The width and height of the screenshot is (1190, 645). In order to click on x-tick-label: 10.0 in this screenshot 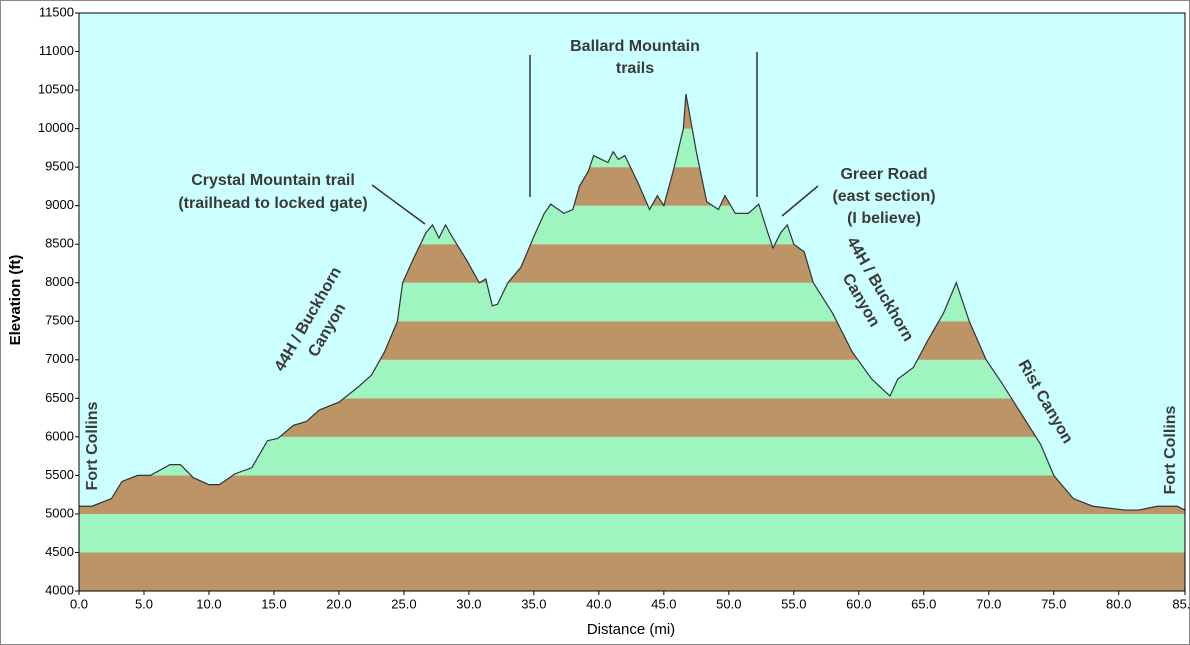, I will do `click(208, 603)`.